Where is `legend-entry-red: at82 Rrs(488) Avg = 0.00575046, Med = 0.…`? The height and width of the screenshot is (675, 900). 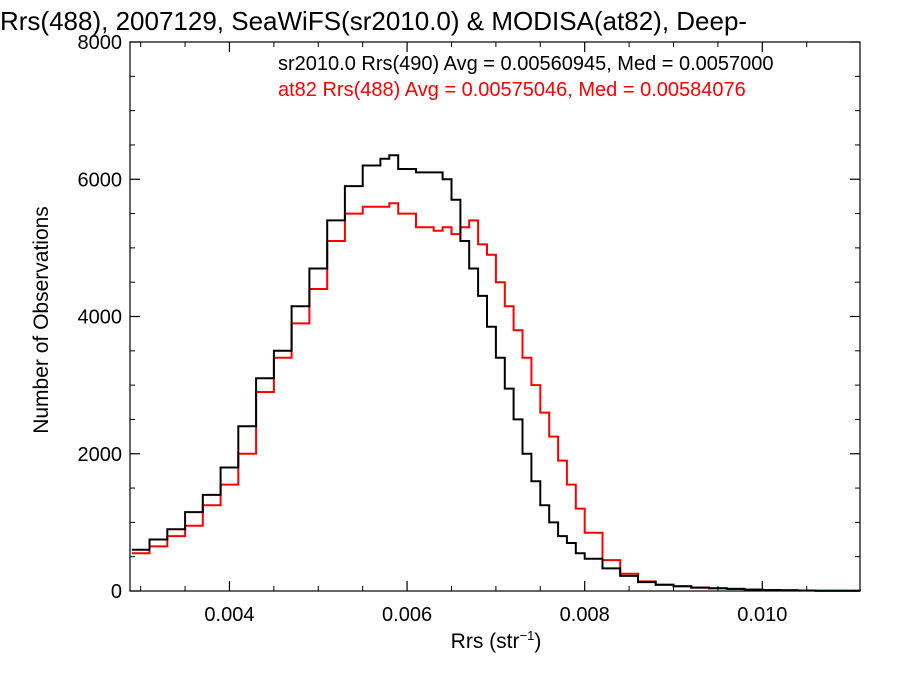 legend-entry-red: at82 Rrs(488) Avg = 0.00575046, Med = 0.… is located at coordinates (512, 90).